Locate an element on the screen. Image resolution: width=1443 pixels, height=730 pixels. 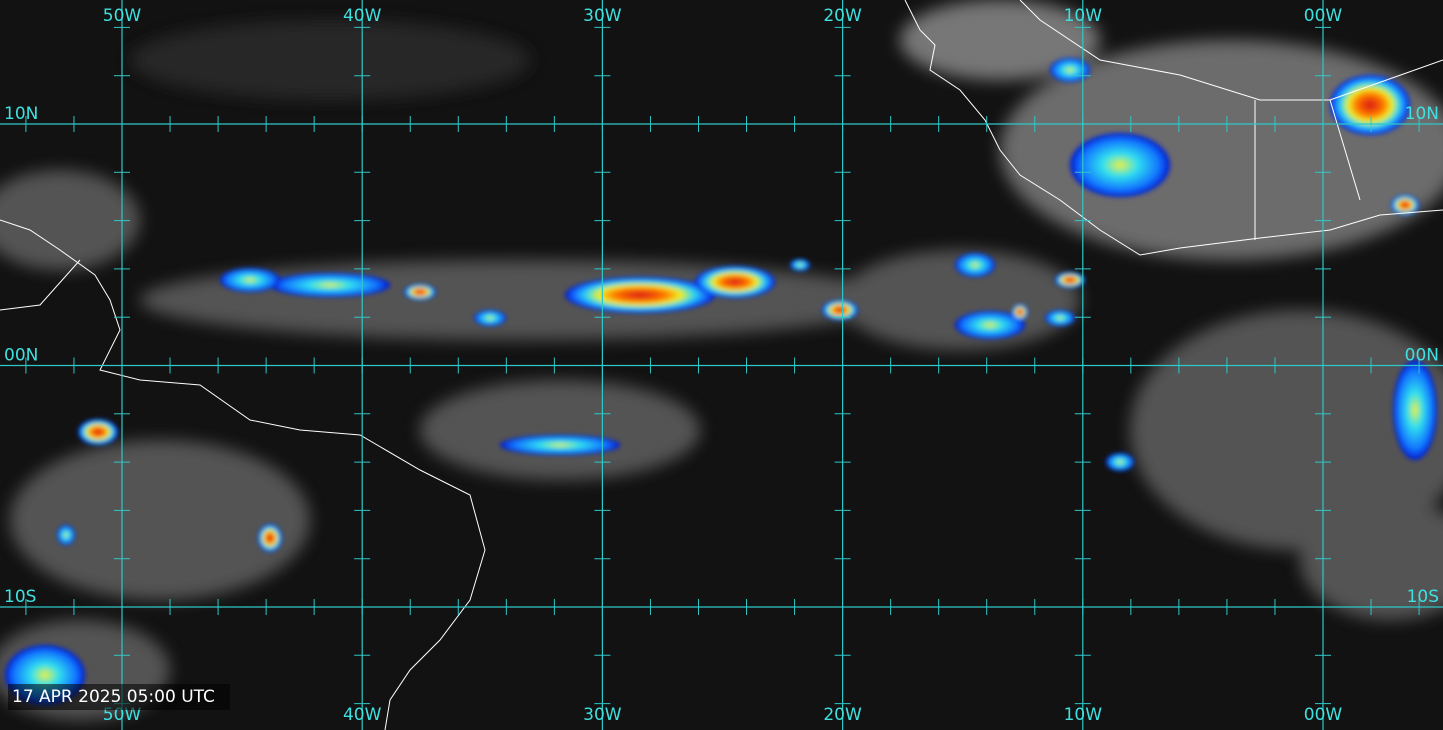
lat-label-right: 10N is located at coordinates (1422, 114).